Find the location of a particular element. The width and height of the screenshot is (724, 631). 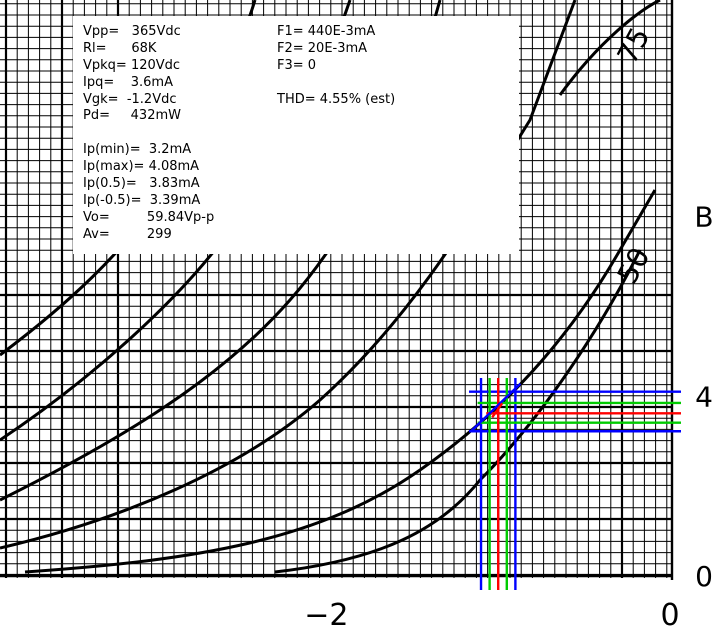

load-line-segment is located at coordinates (496, 407).